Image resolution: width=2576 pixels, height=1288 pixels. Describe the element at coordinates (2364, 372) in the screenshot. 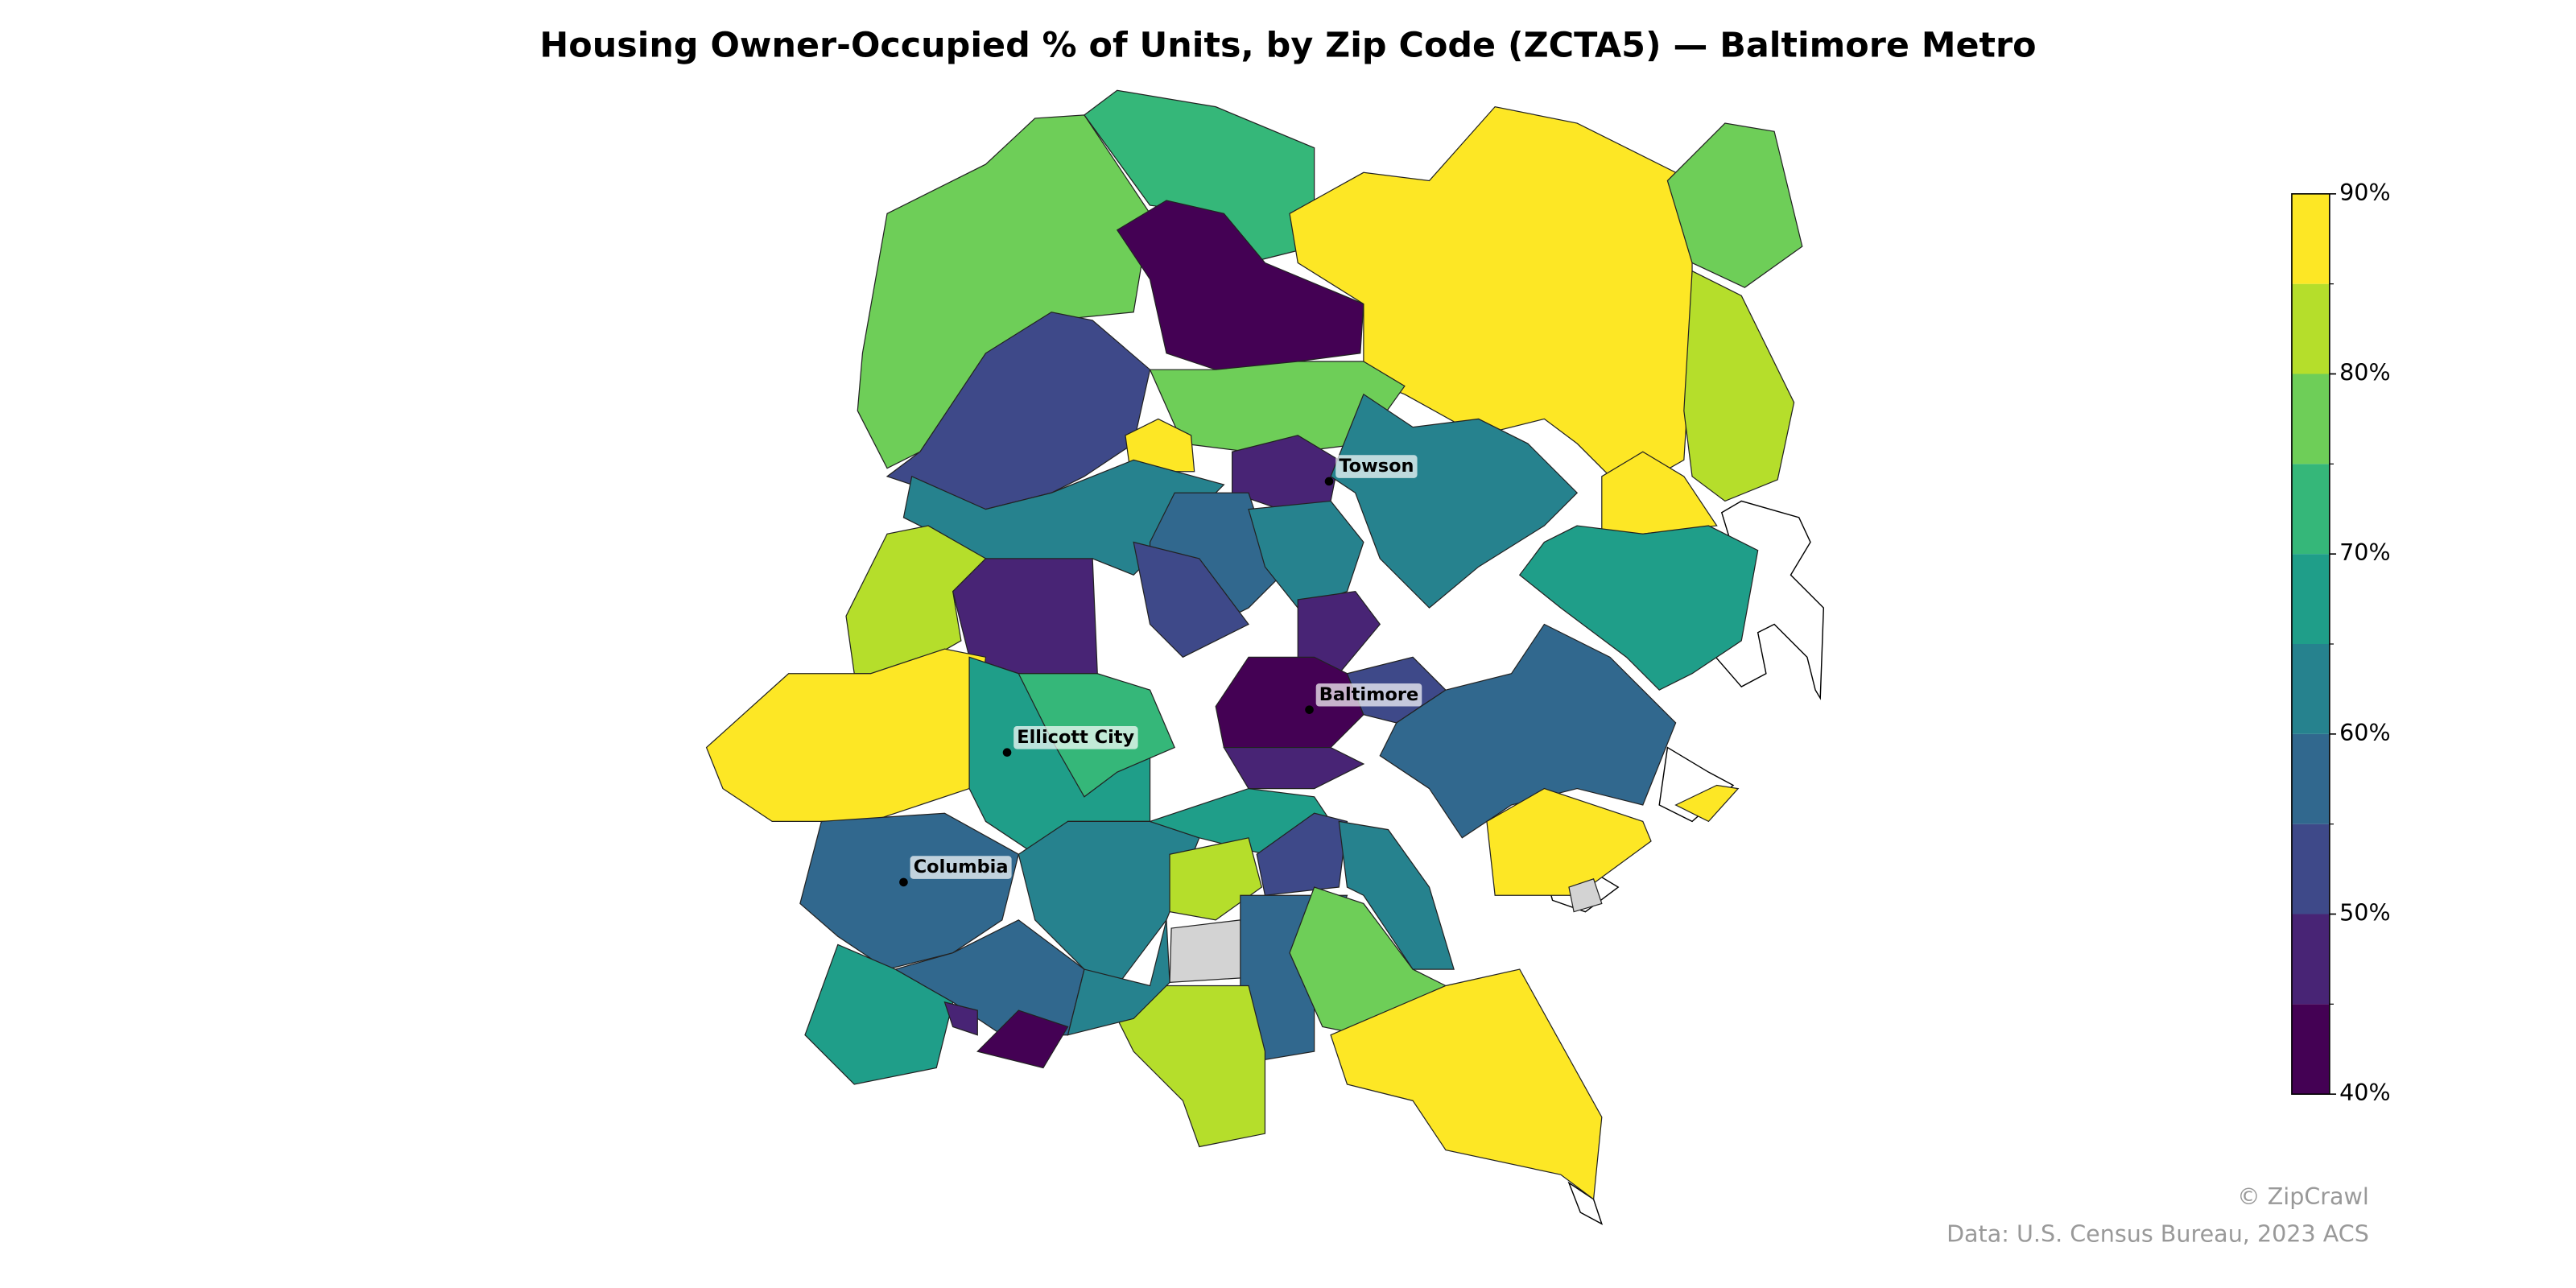

I see `colorbar-tick-label: 80%` at that location.